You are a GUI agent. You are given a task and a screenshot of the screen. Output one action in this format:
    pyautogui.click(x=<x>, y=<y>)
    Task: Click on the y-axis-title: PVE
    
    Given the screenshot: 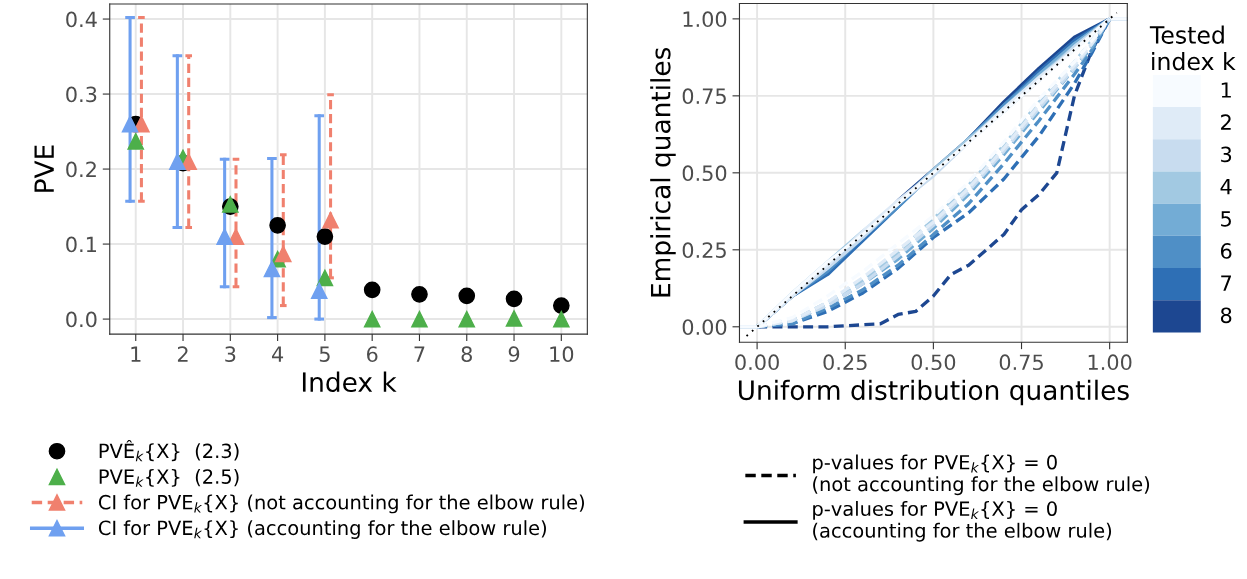 What is the action you would take?
    pyautogui.click(x=44, y=168)
    